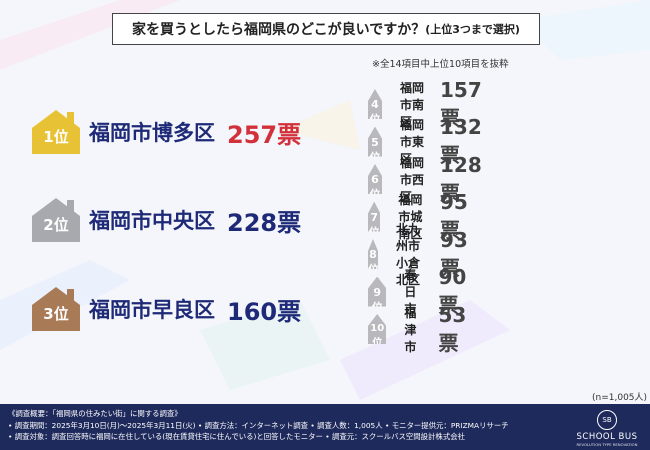 The height and width of the screenshot is (450, 650). I want to click on area-name: 福岡市西区, so click(412, 179).